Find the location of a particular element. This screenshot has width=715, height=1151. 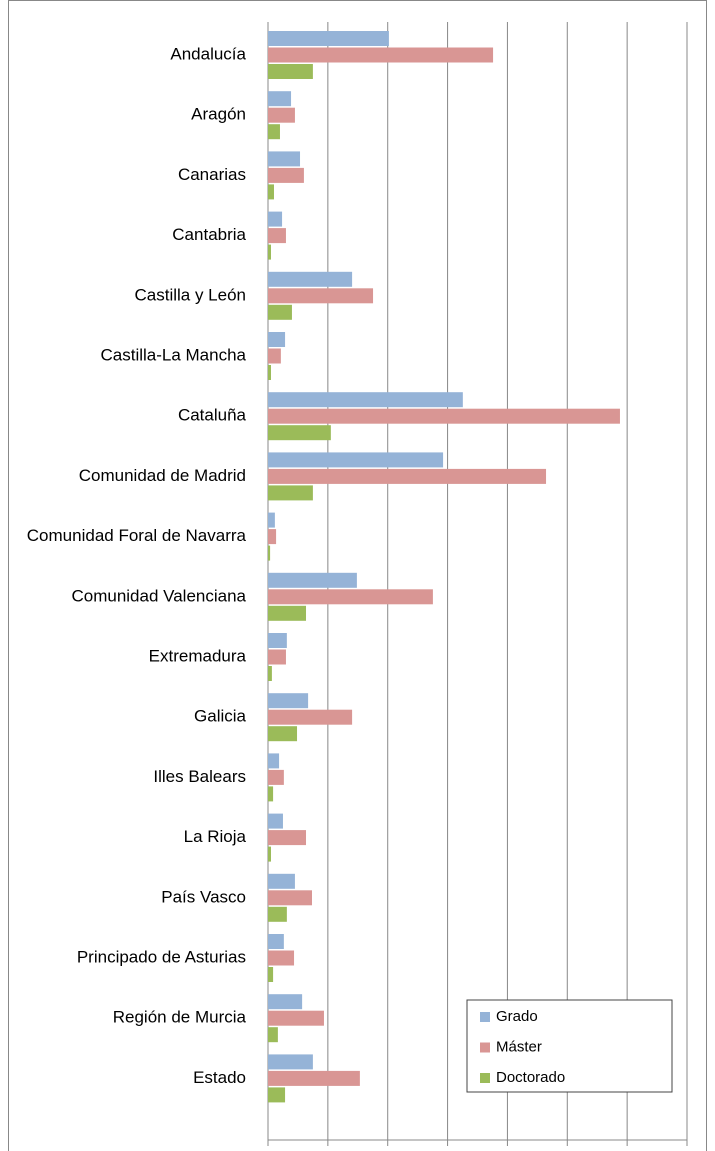

y-tick-label: Castilla-La Mancha is located at coordinates (173, 354).